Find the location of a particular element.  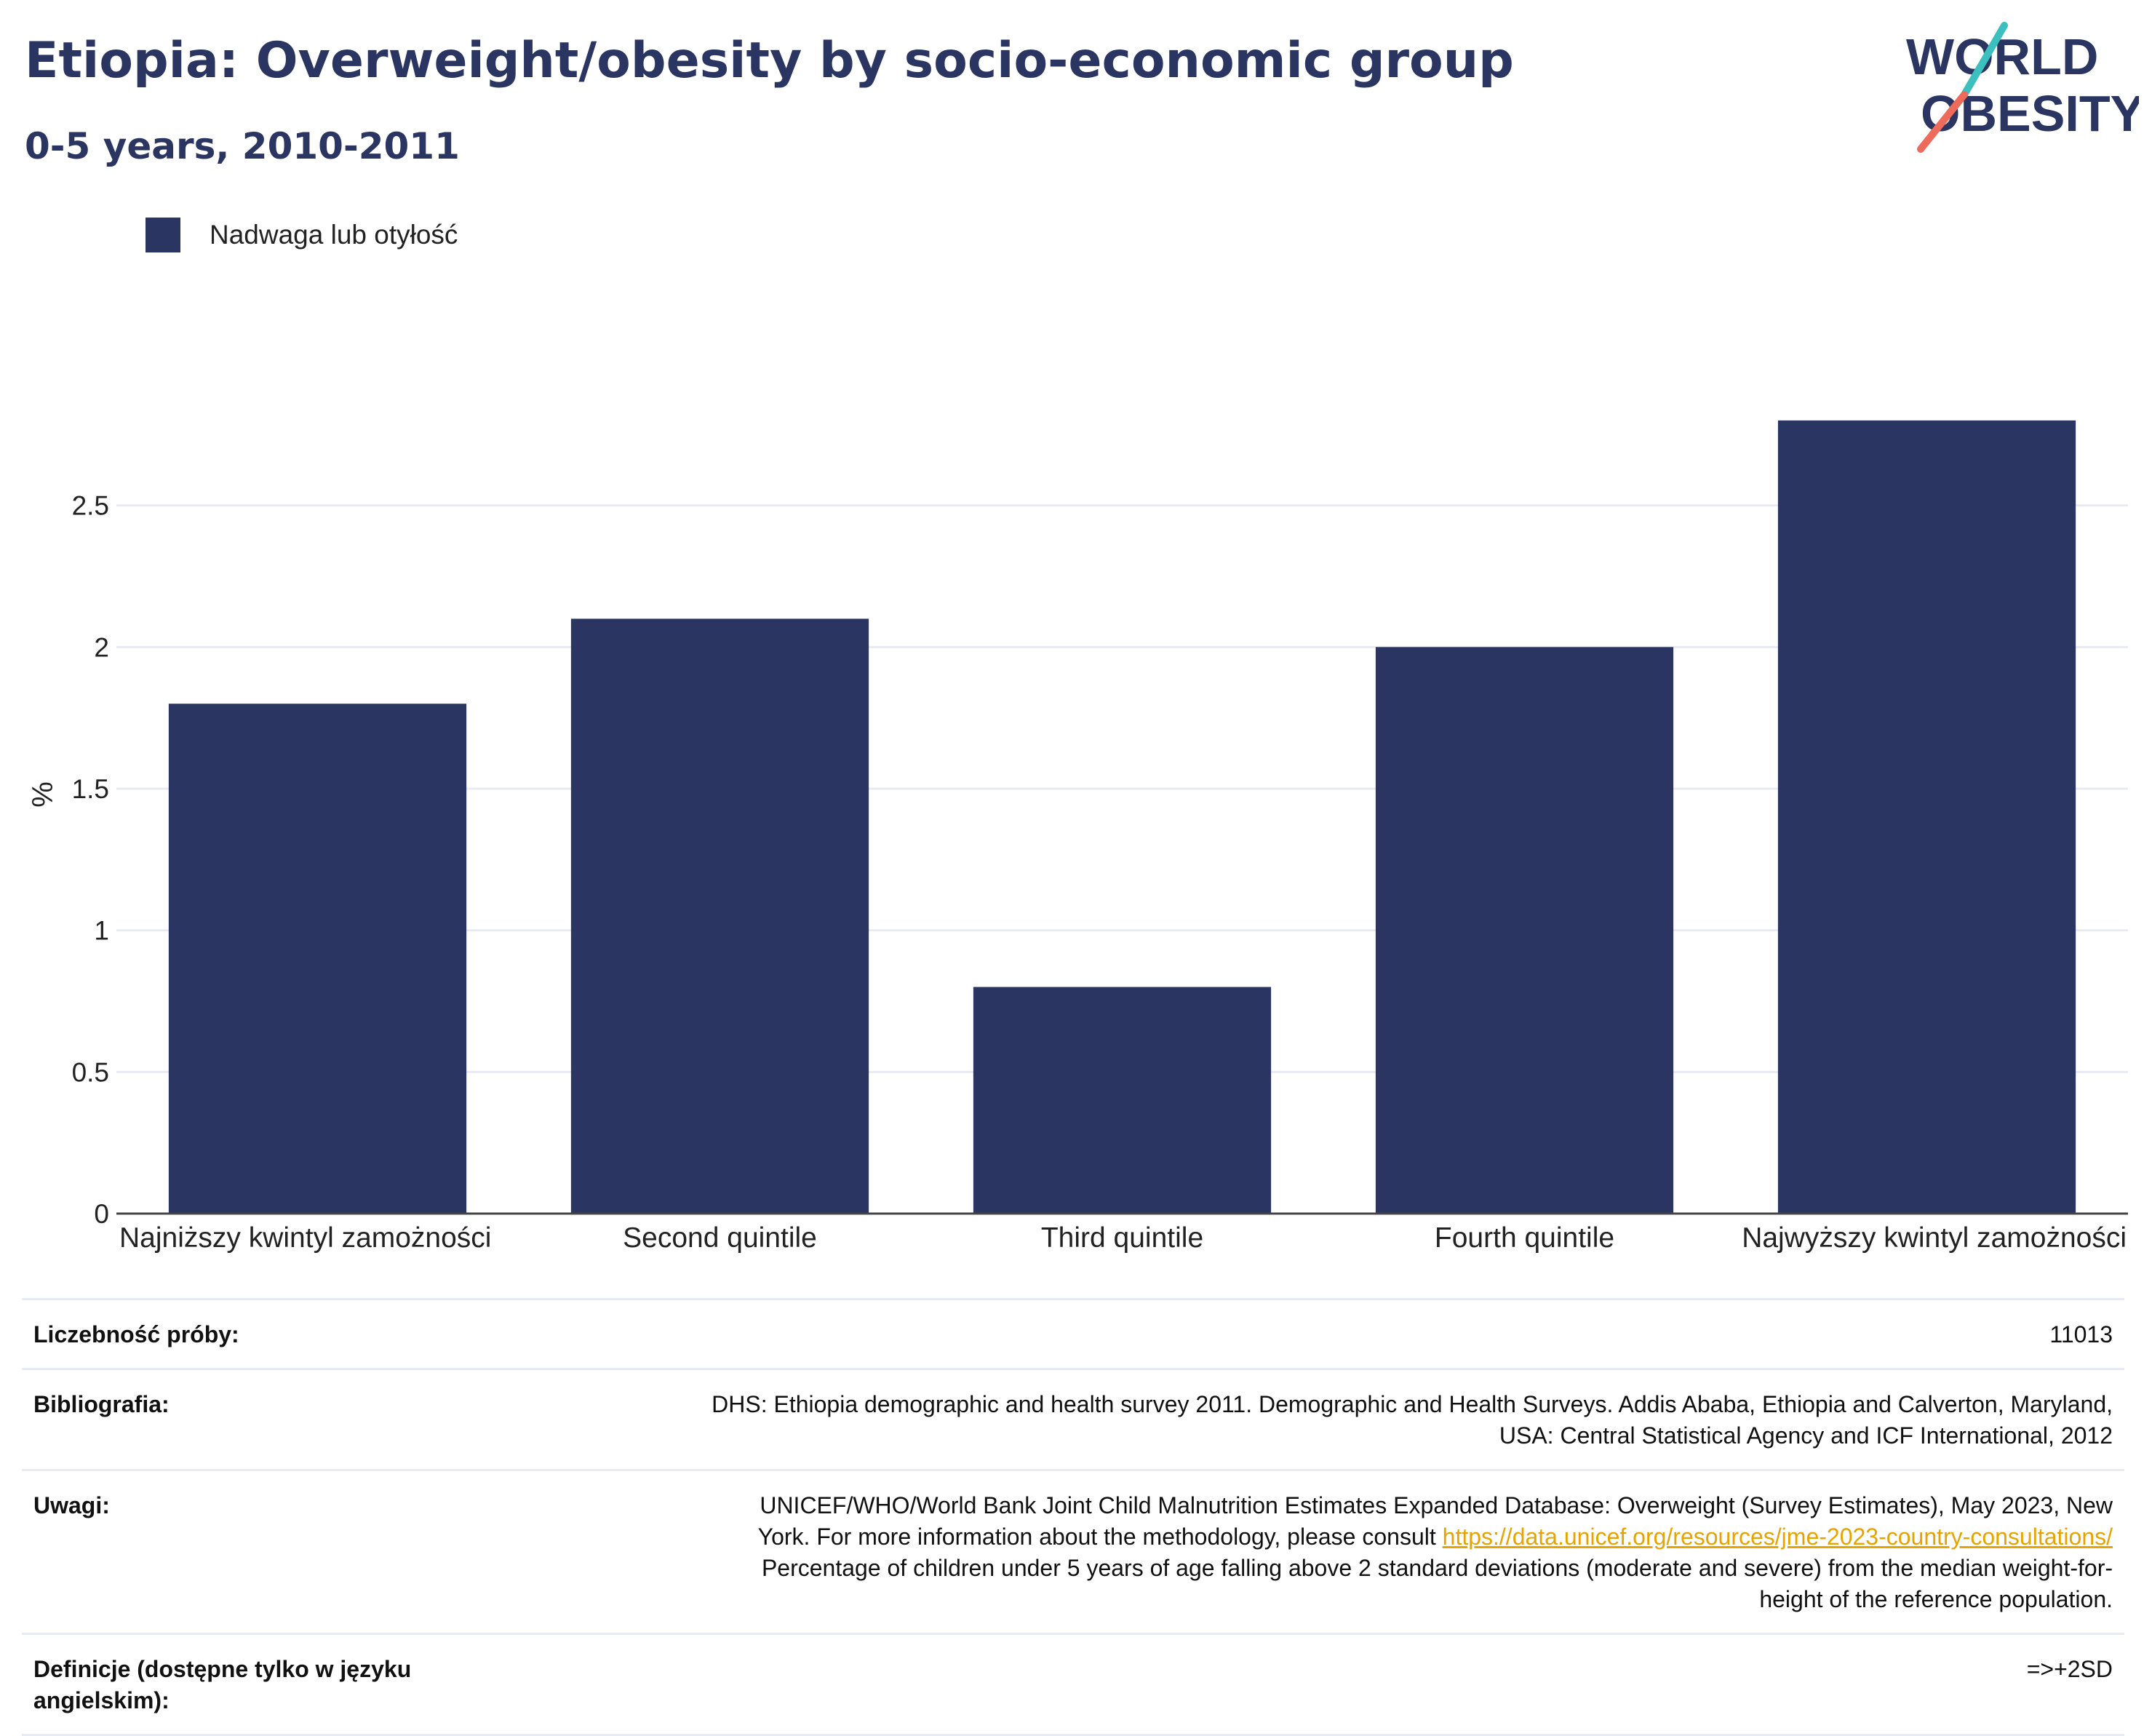

definitions-value: =>+2SD is located at coordinates (2070, 1669).